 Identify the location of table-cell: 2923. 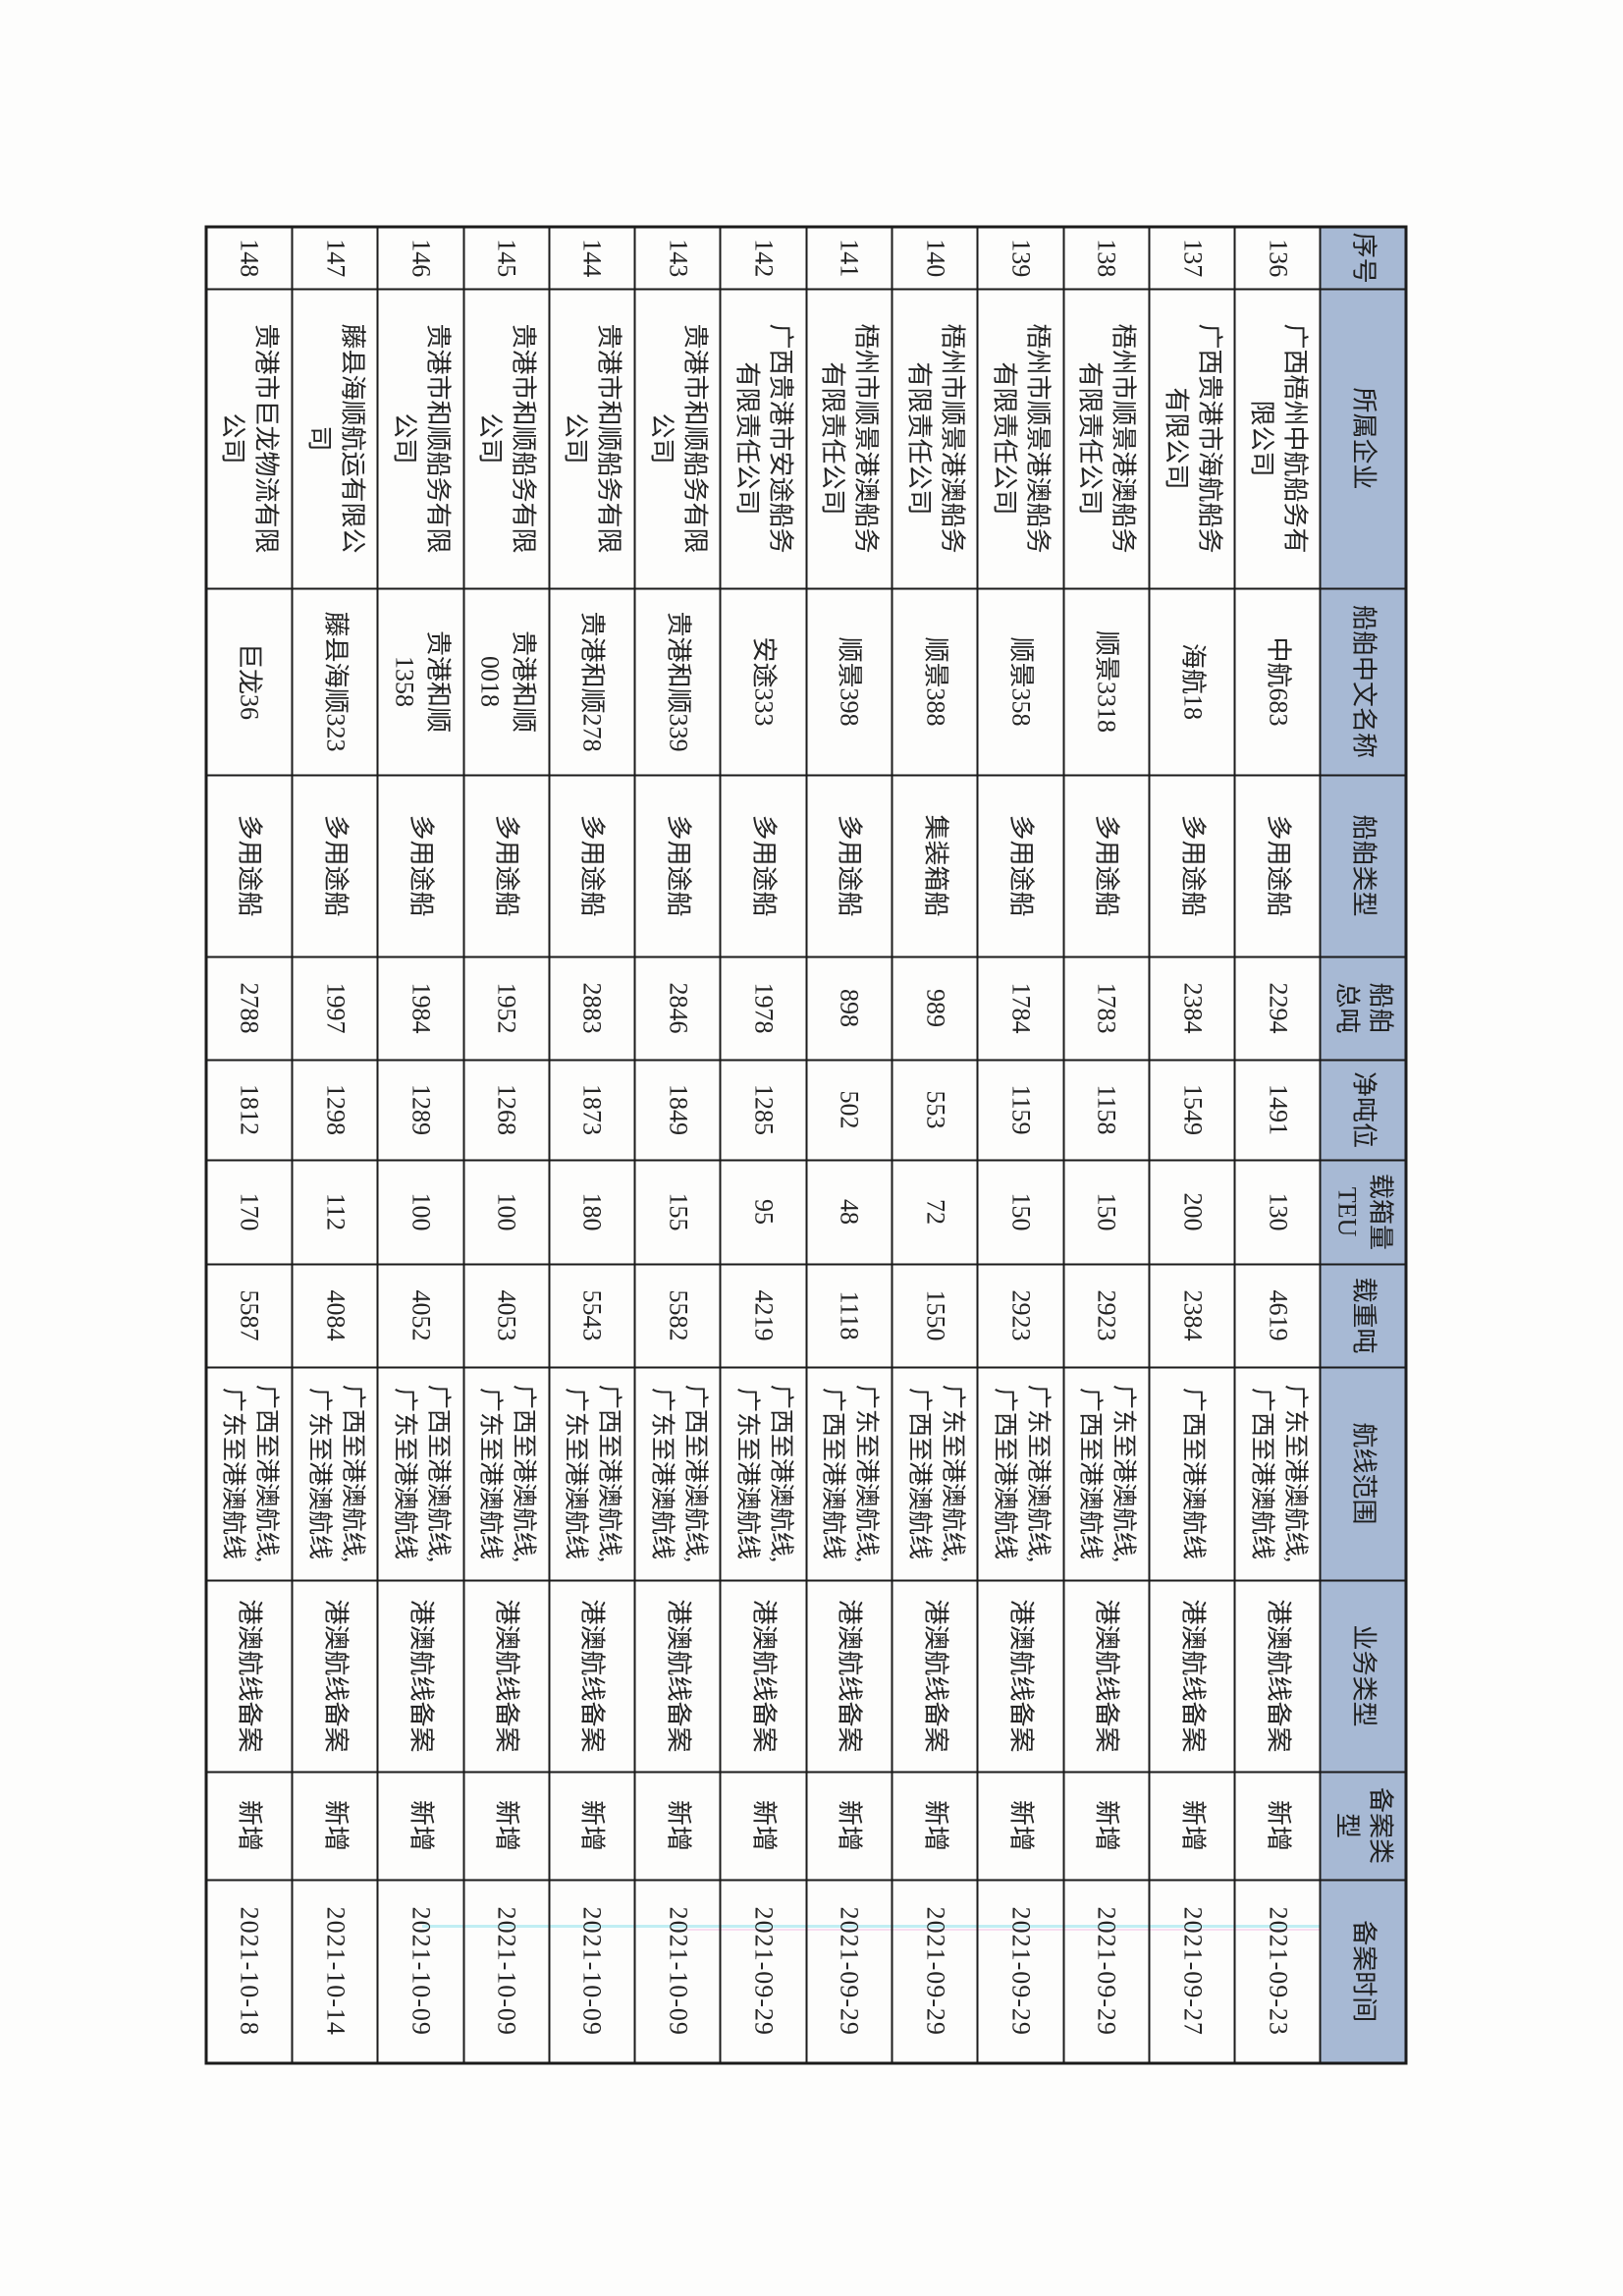
(1106, 1315).